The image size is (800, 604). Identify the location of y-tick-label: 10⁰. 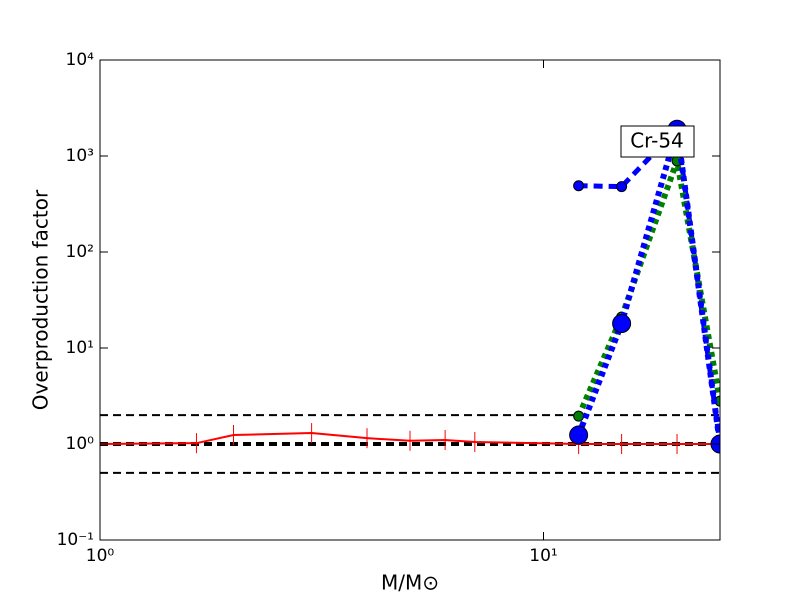
(80, 444).